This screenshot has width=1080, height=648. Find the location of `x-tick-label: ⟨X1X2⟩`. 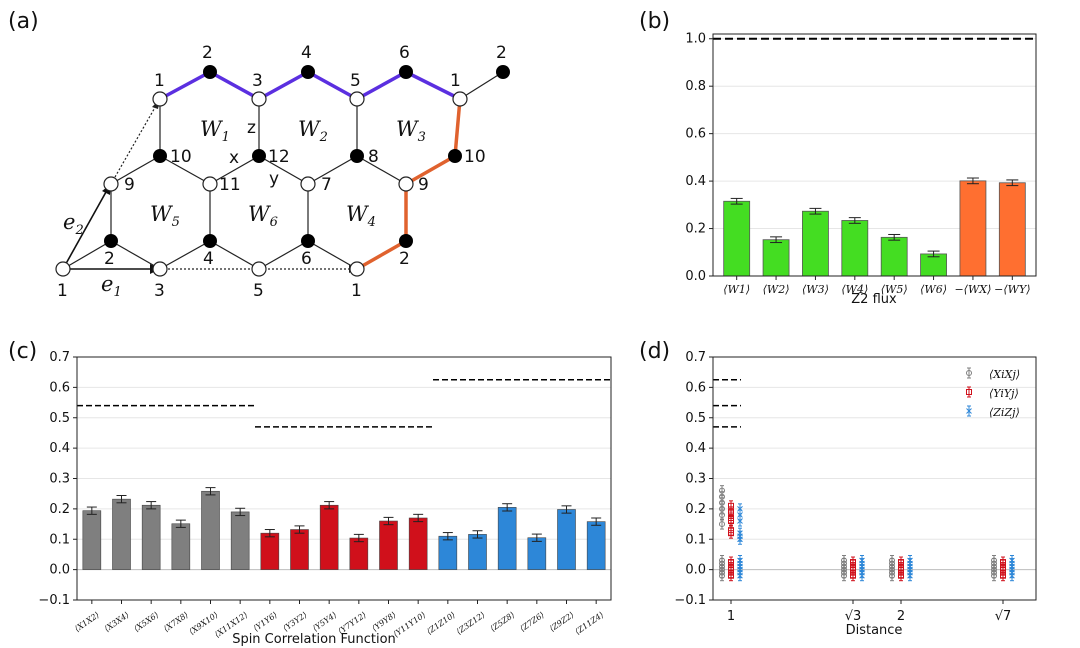

x-tick-label: ⟨X1X2⟩ is located at coordinates (87, 621).